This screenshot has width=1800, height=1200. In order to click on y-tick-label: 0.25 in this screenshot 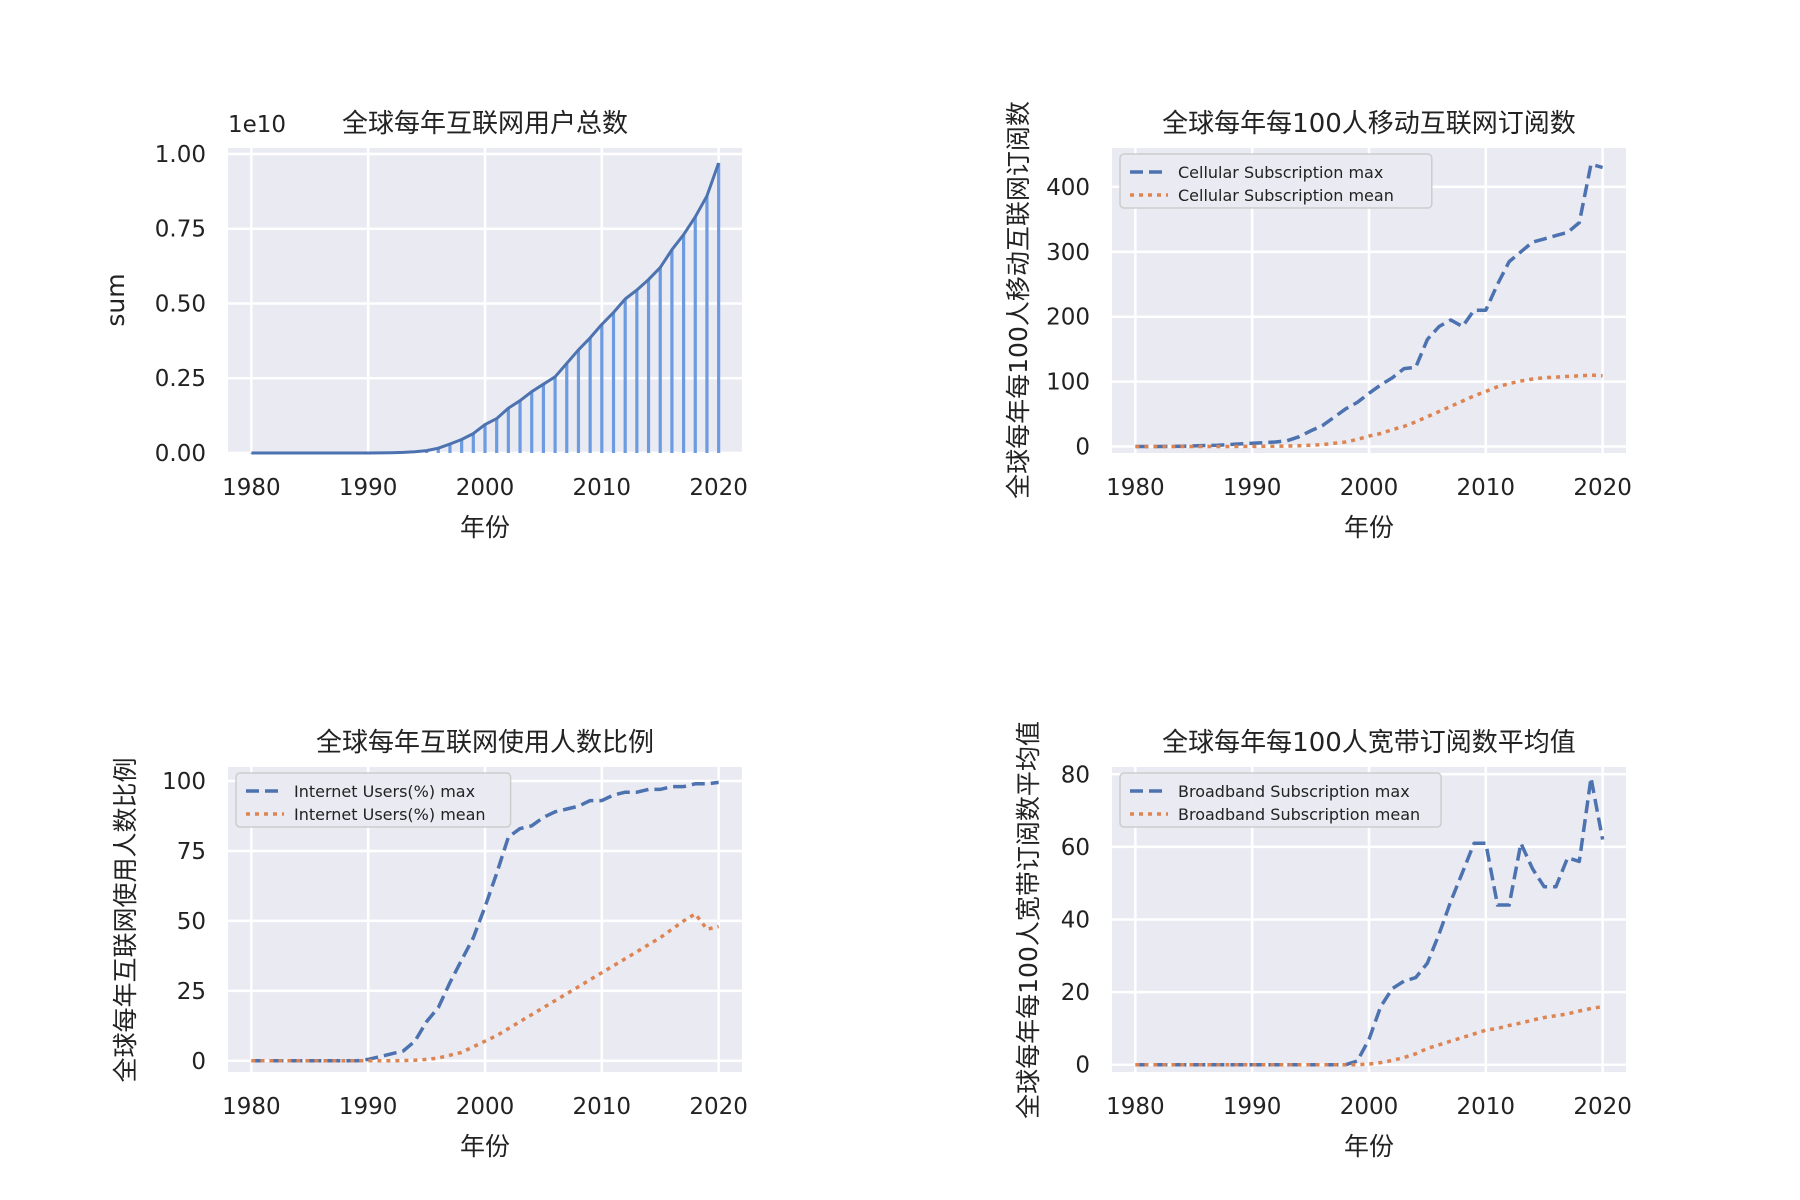, I will do `click(180, 379)`.